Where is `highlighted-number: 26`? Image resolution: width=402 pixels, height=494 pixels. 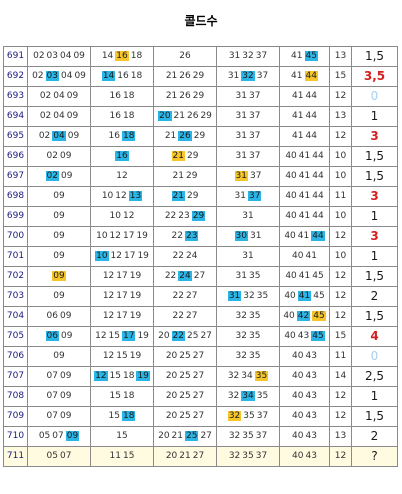
highlighted-number: 26 is located at coordinates (185, 136).